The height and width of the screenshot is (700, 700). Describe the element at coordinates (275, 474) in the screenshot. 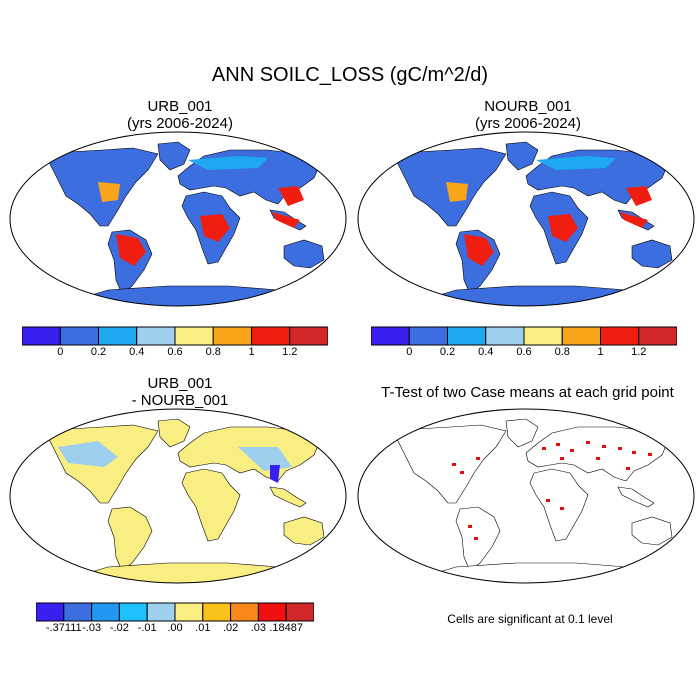

I see `diff-china-low-region` at that location.